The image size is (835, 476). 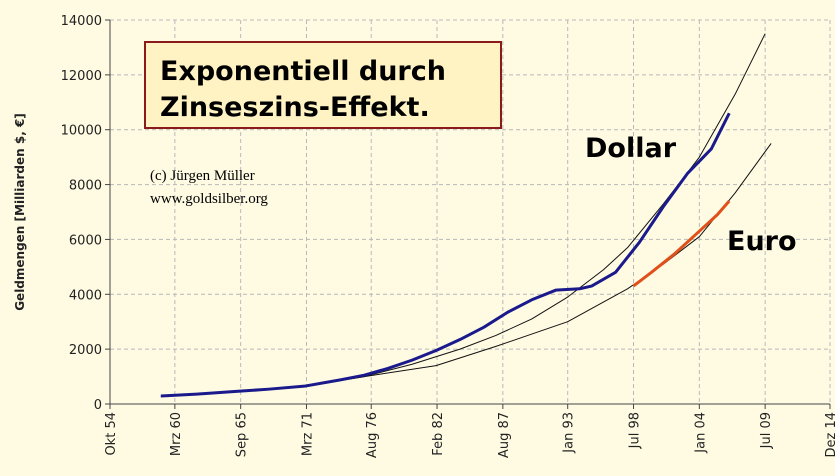 What do you see at coordinates (700, 433) in the screenshot?
I see `x-tick-label: Jan 04` at bounding box center [700, 433].